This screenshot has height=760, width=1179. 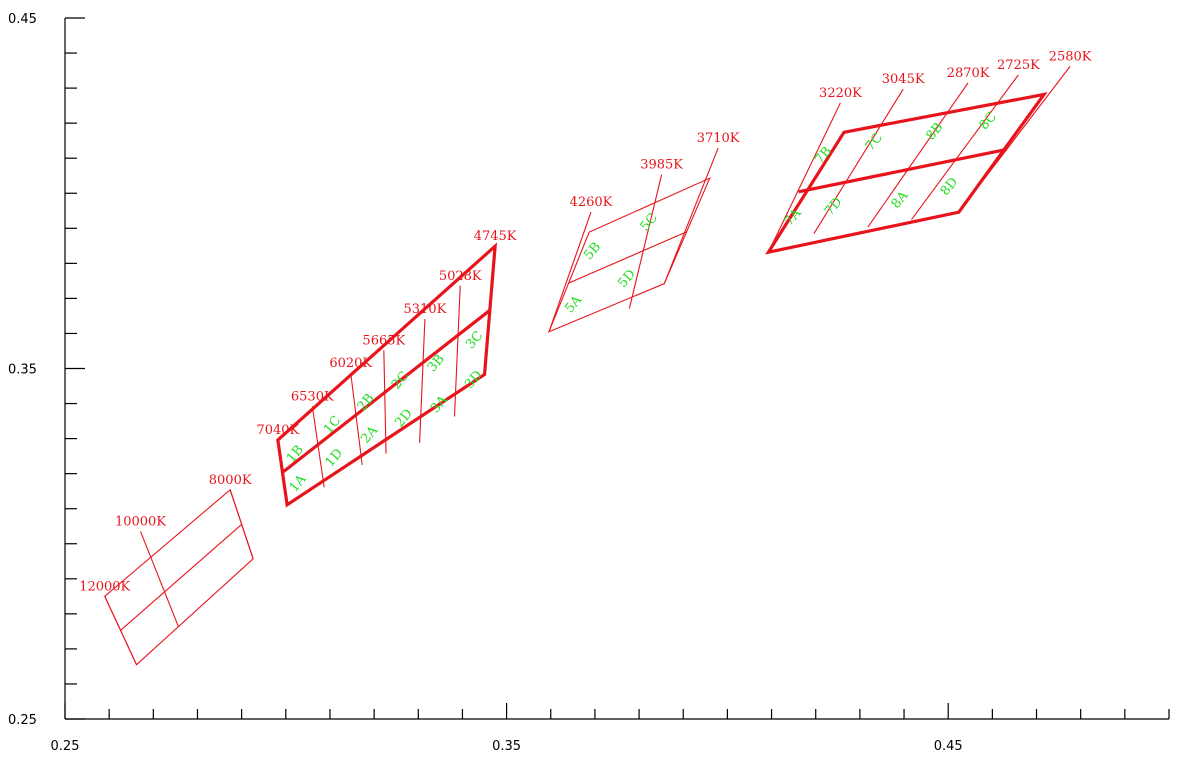 What do you see at coordinates (948, 746) in the screenshot?
I see `x-tick-label: 0.45` at bounding box center [948, 746].